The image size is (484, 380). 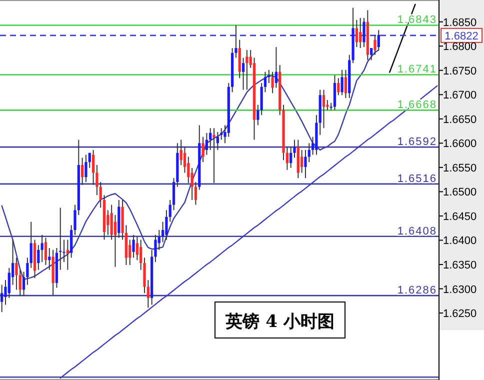 What do you see at coordinates (460, 71) in the screenshot?
I see `y-tick-label: 1.6750` at bounding box center [460, 71].